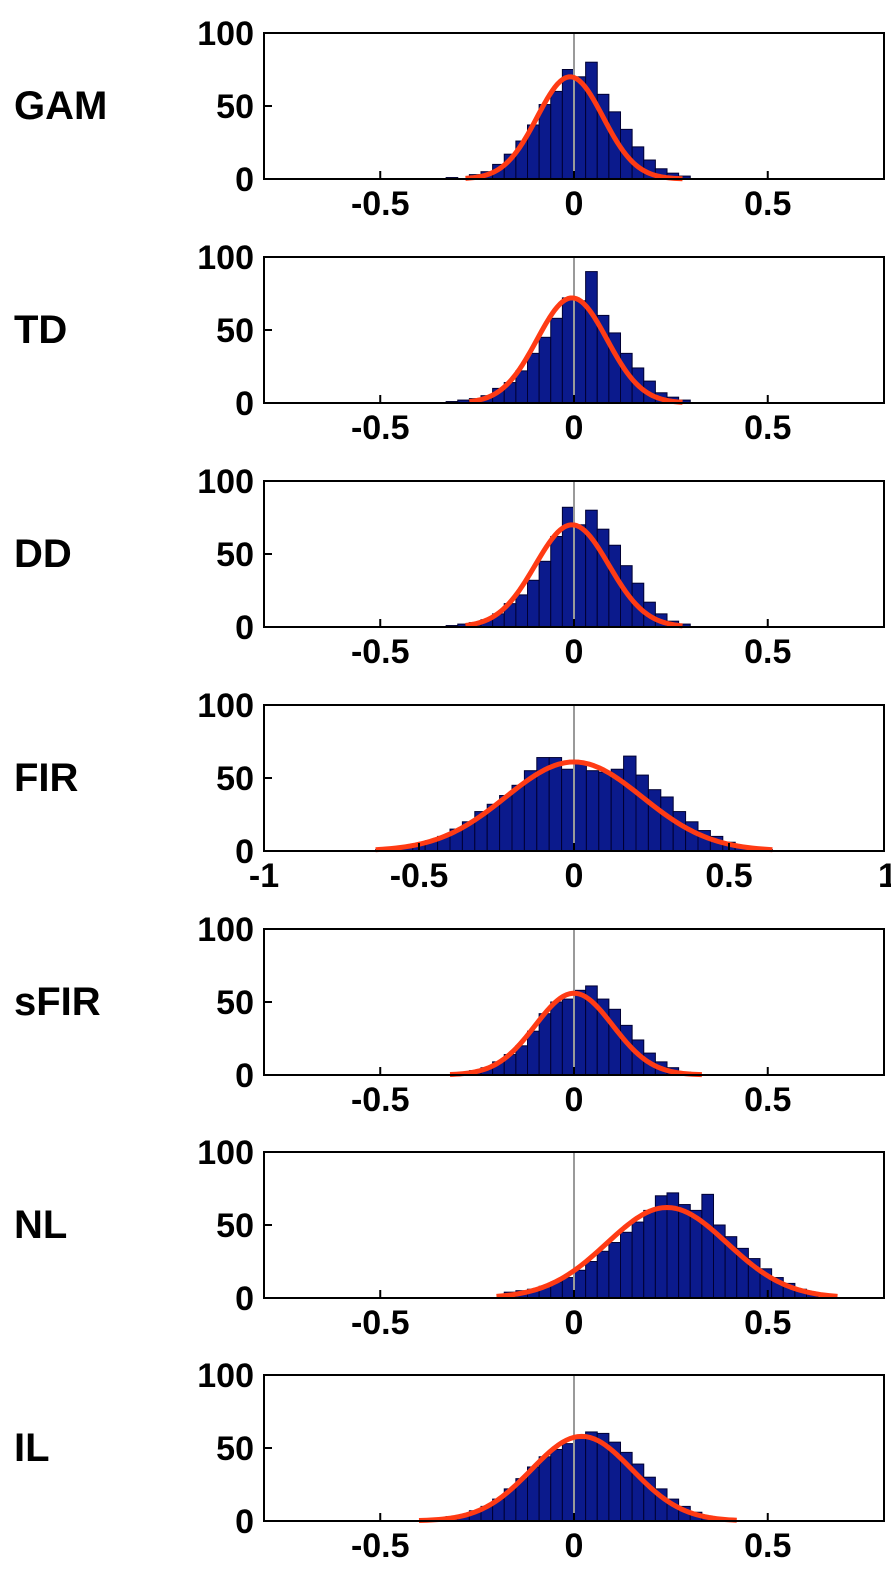 This screenshot has height=1572, width=891. What do you see at coordinates (449, 1238) in the screenshot?
I see `panel-nl: NL 0 50 100 -0.5 0 0.5` at bounding box center [449, 1238].